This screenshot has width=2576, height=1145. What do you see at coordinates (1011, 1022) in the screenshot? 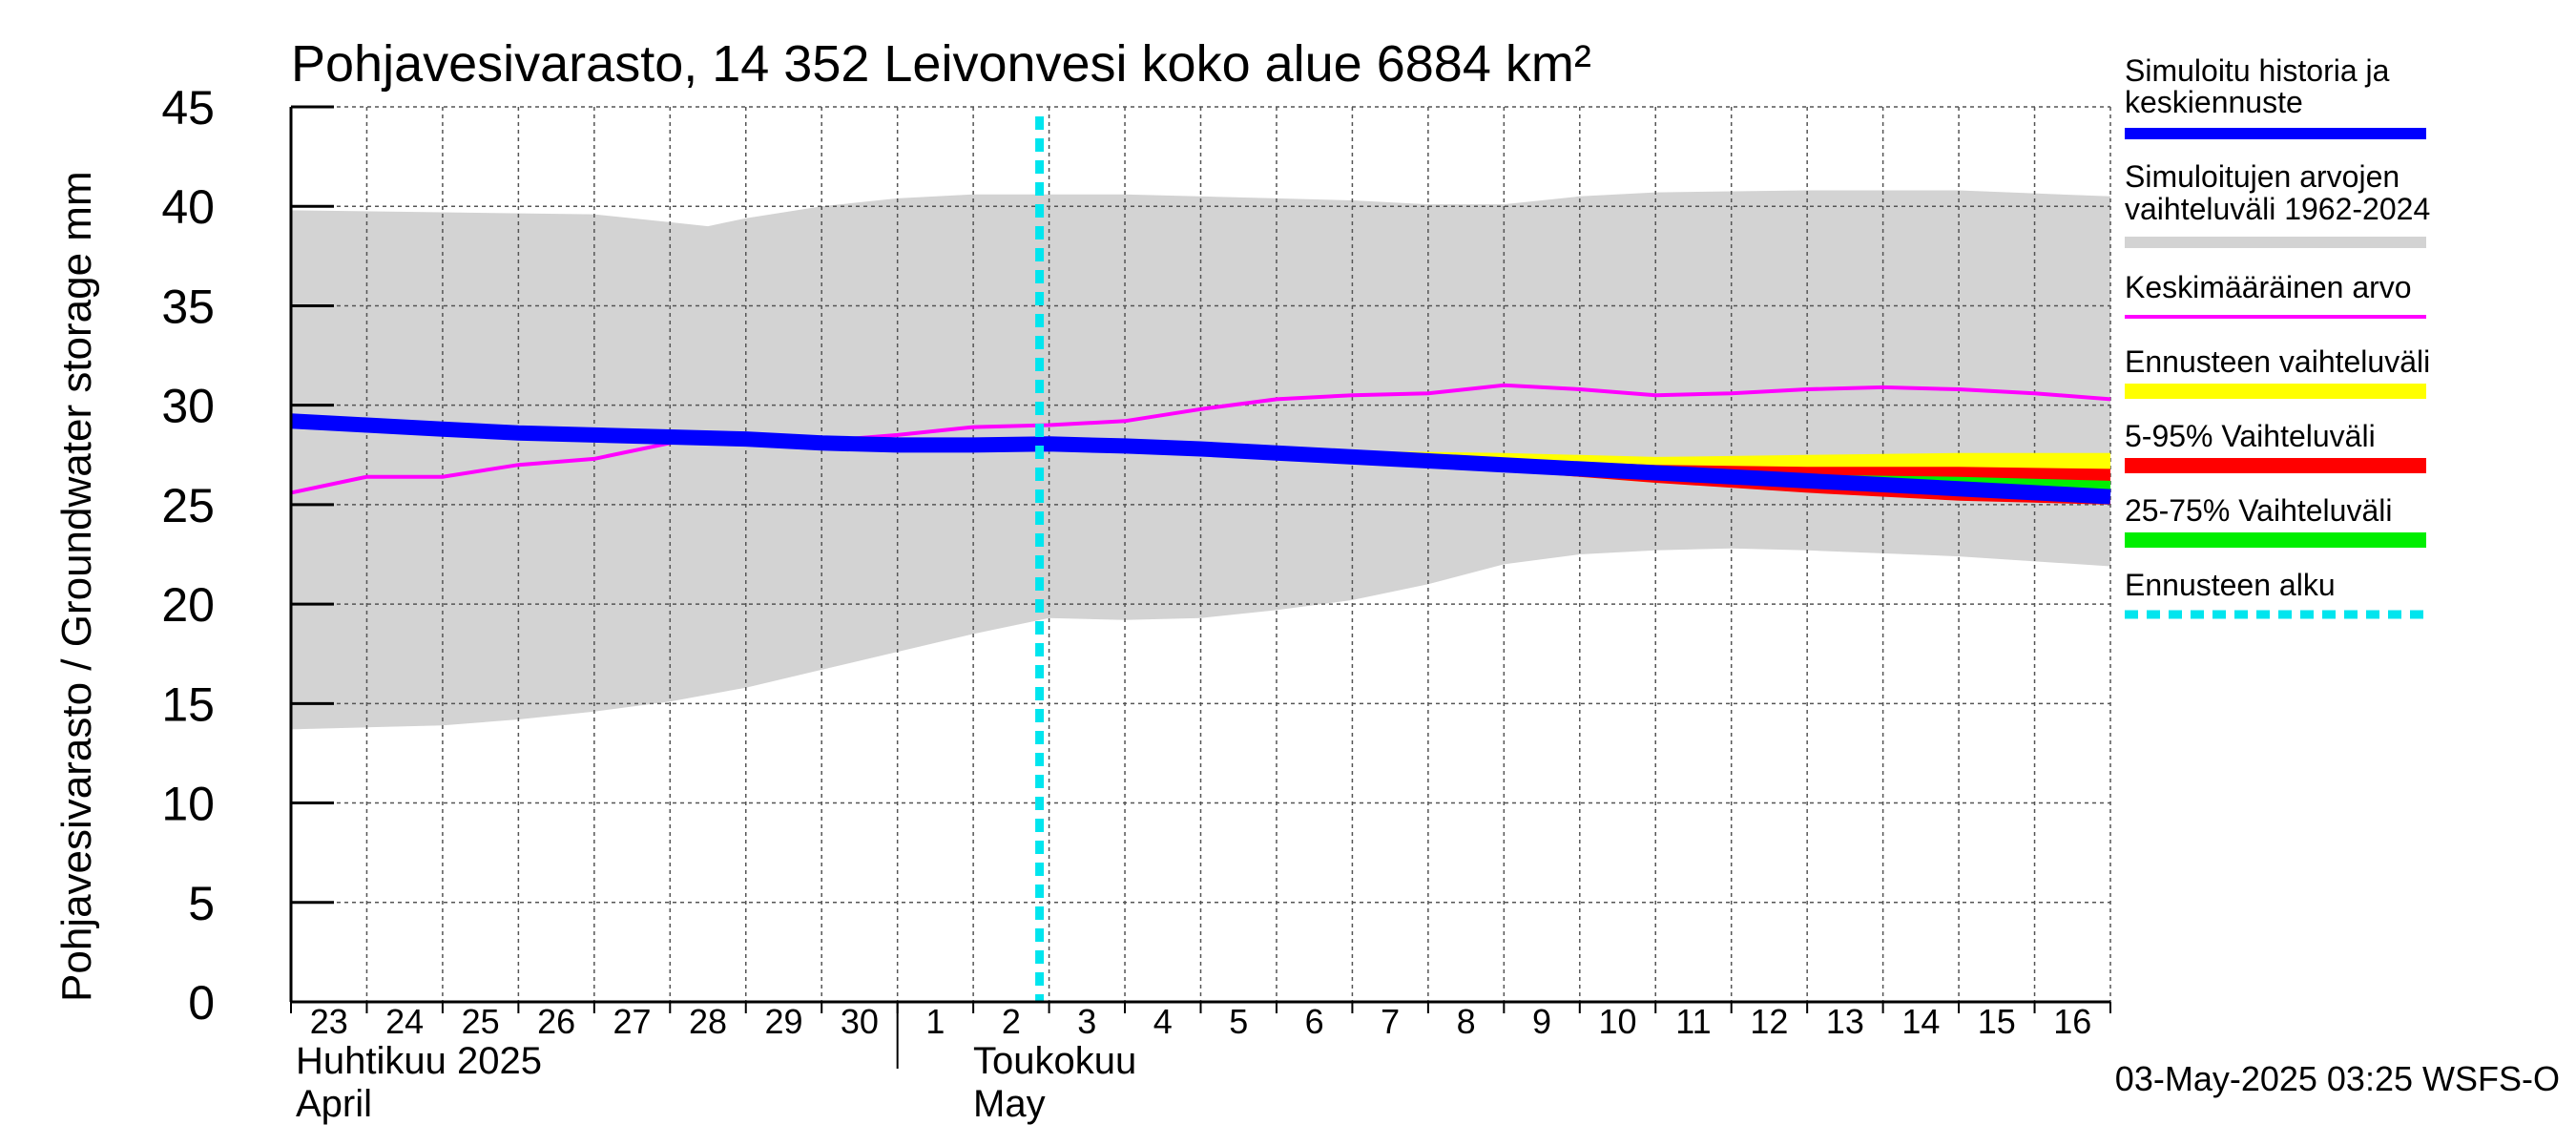
I see `x-day-label: 2` at bounding box center [1011, 1022].